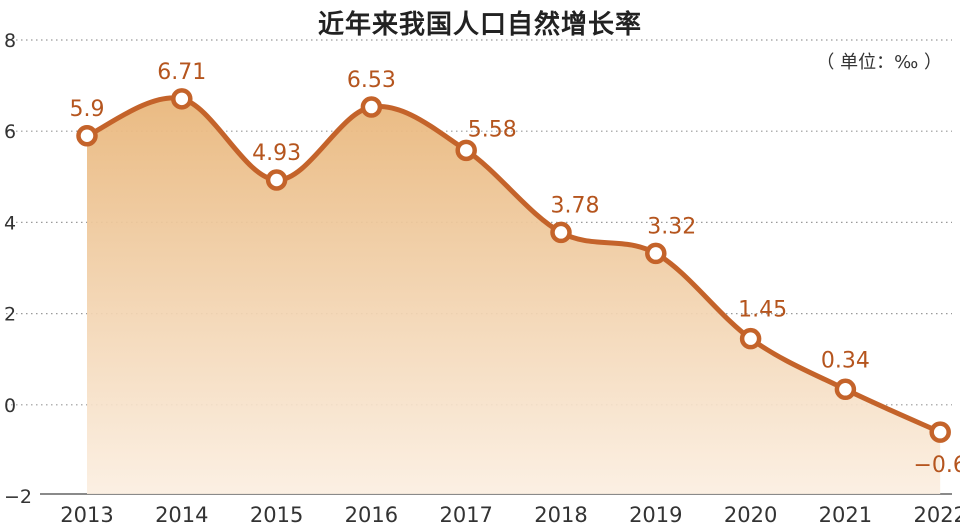 This screenshot has height=524, width=960. I want to click on x-tick-label: 2014, so click(181, 513).